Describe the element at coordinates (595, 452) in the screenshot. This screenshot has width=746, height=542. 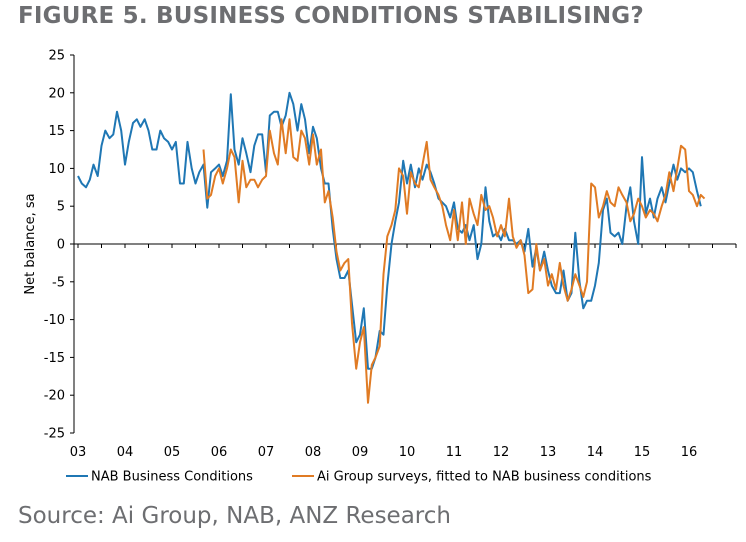
I see `x-tick-label: 14` at that location.